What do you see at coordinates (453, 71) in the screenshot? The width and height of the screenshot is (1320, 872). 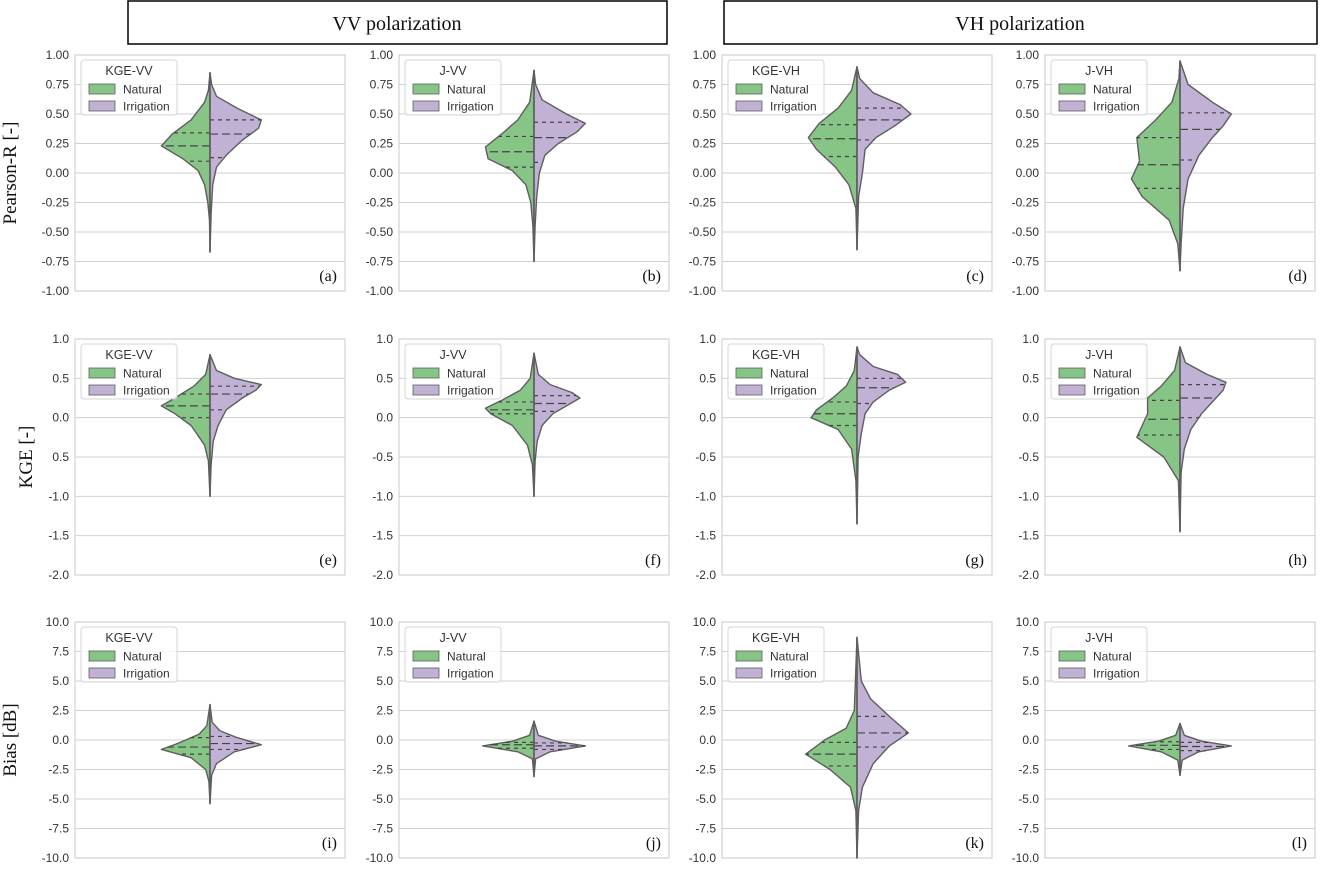 I see `legend-title: J-VV` at bounding box center [453, 71].